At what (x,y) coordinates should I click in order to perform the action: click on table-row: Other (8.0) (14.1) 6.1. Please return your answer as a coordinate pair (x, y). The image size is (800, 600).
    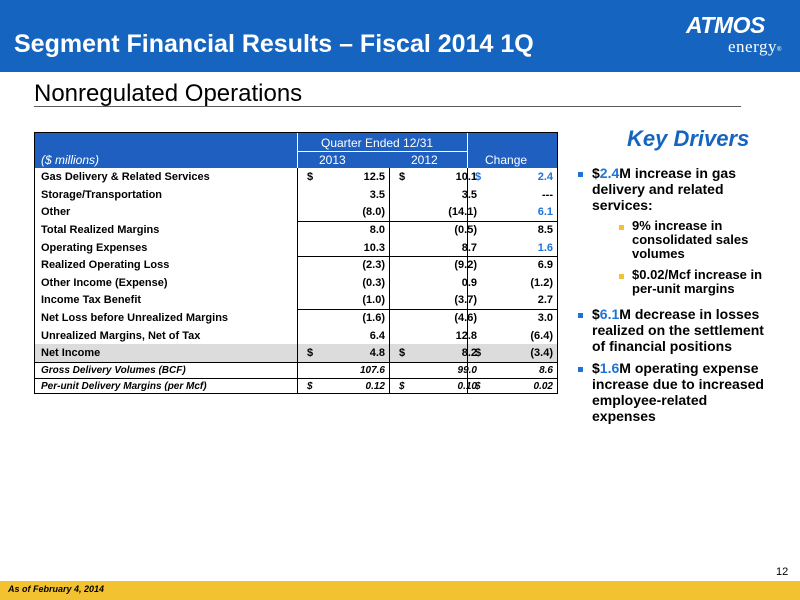
    Looking at the image, I should click on (296, 212).